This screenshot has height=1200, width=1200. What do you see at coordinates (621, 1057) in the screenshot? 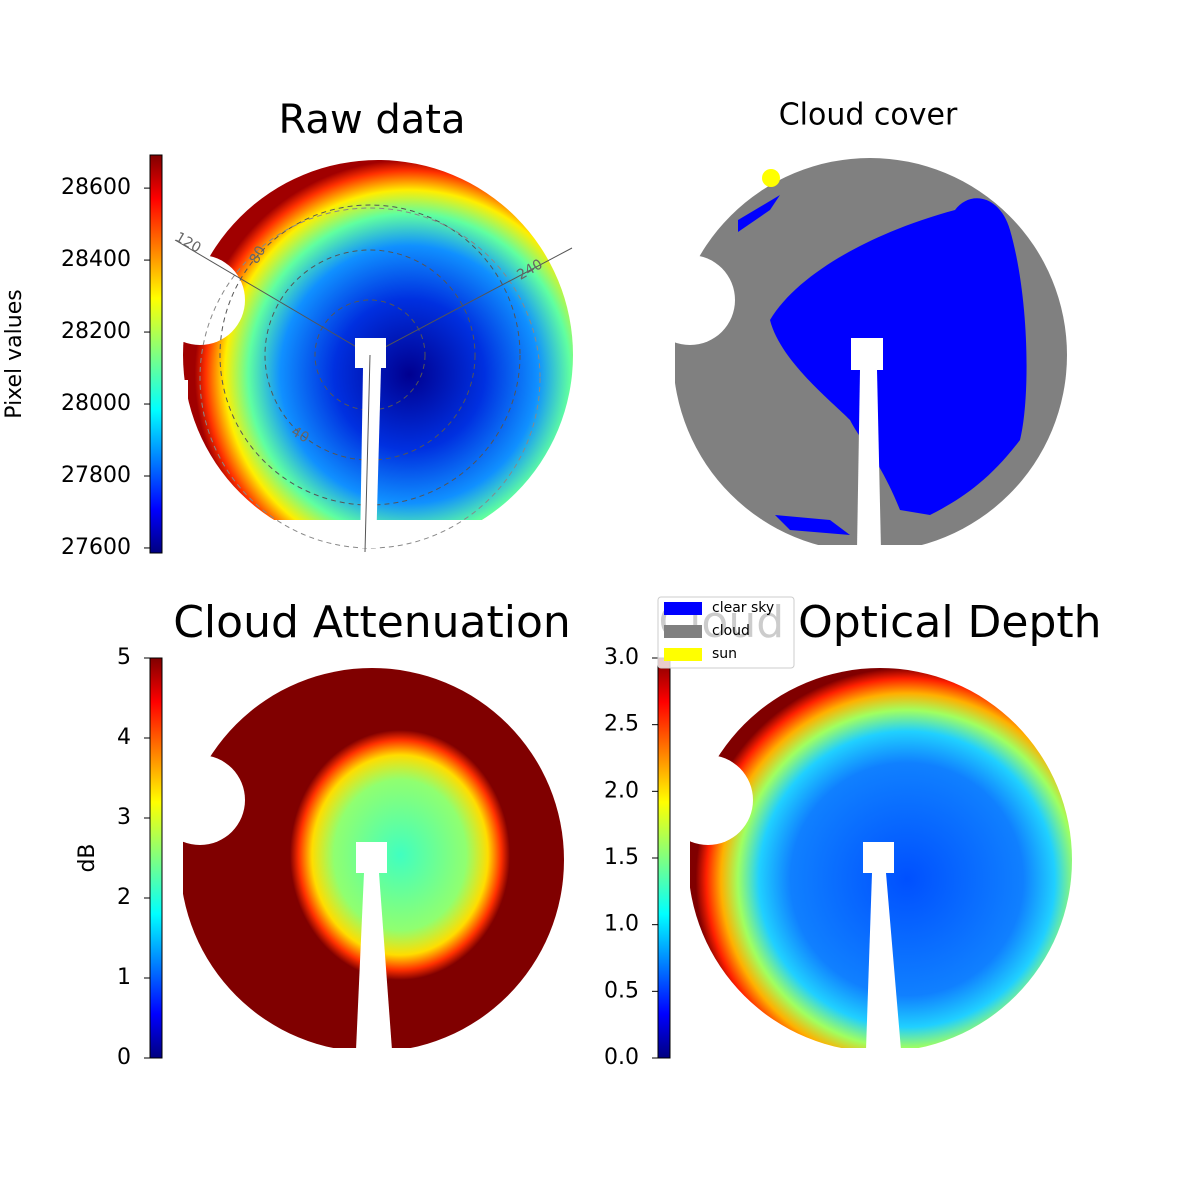
I see `tick-label: 0.0` at bounding box center [621, 1057].